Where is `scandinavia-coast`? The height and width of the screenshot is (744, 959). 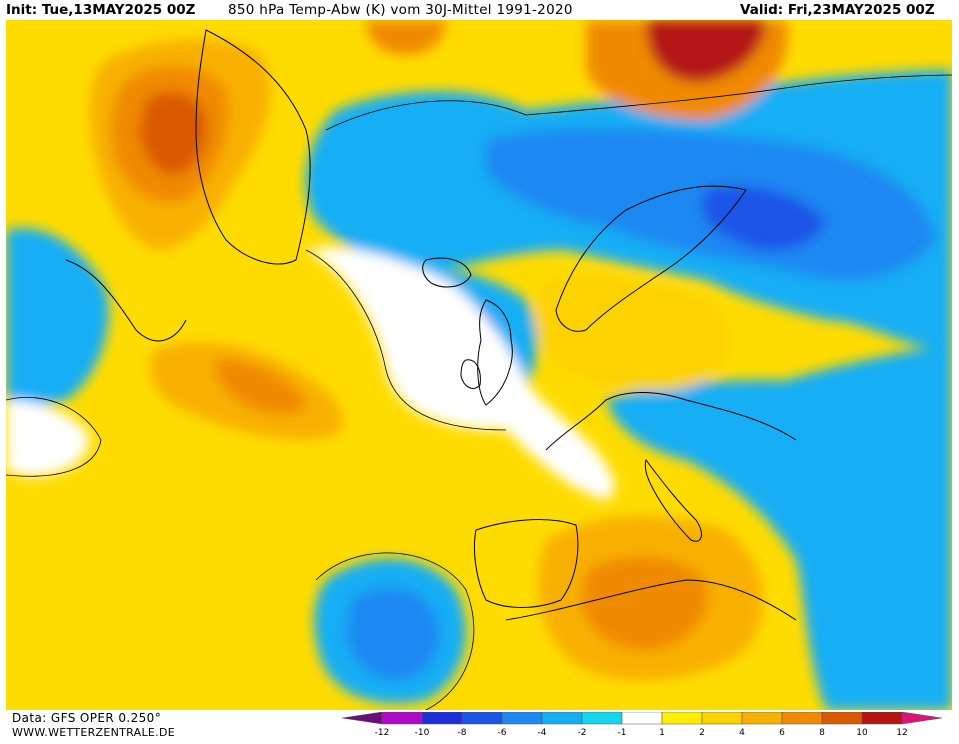
scandinavia-coast is located at coordinates (651, 258).